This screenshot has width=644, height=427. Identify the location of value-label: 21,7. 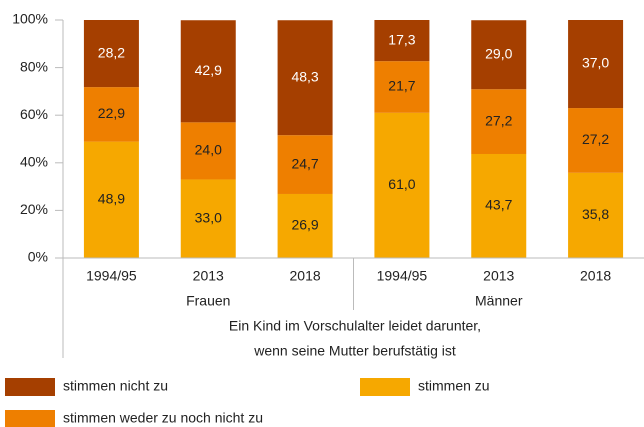
(401, 86).